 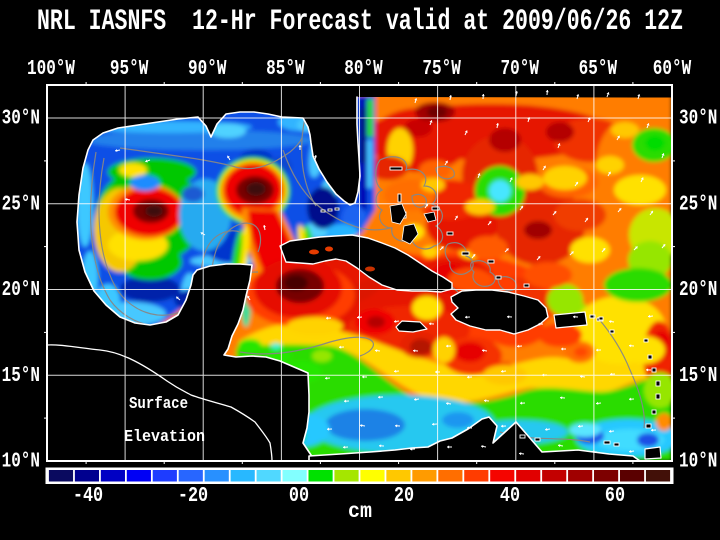 I want to click on svg-text: 60, so click(x=615, y=496).